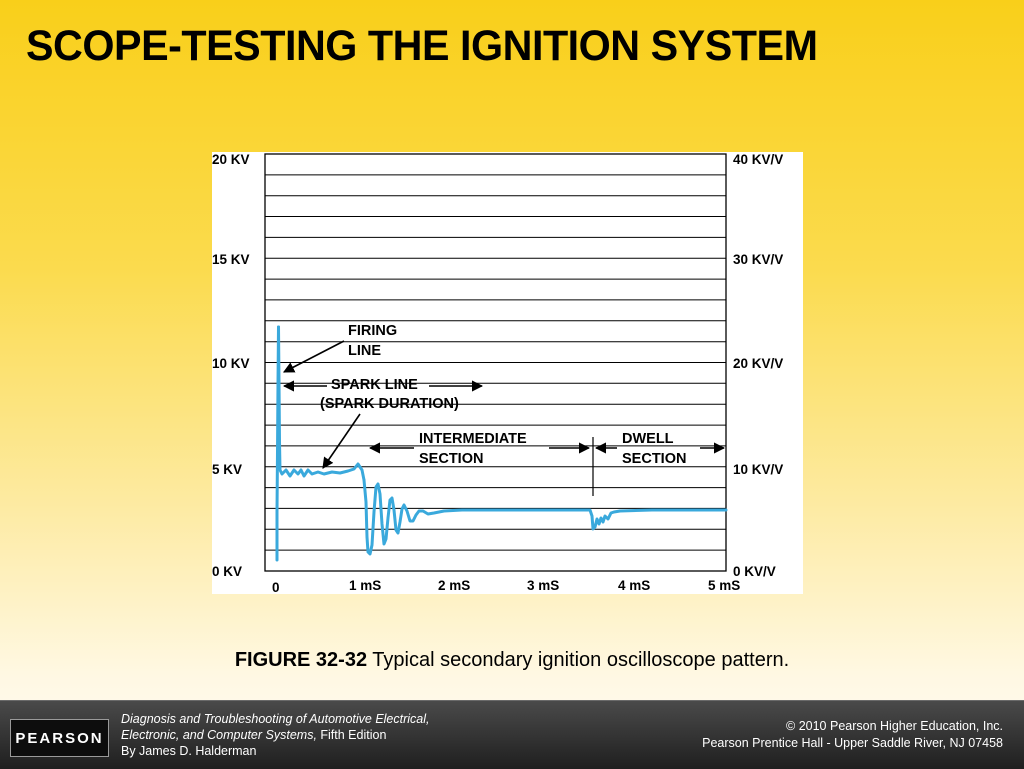 The height and width of the screenshot is (769, 1024). I want to click on slide-title: SCOPE-TESTING THE IGNITION SYSTEM, so click(422, 46).